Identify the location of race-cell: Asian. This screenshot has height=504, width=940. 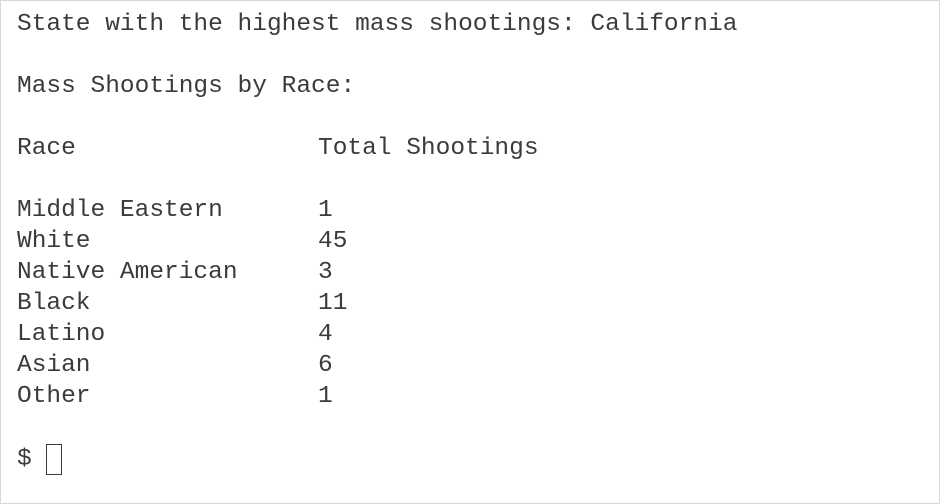
(54, 365).